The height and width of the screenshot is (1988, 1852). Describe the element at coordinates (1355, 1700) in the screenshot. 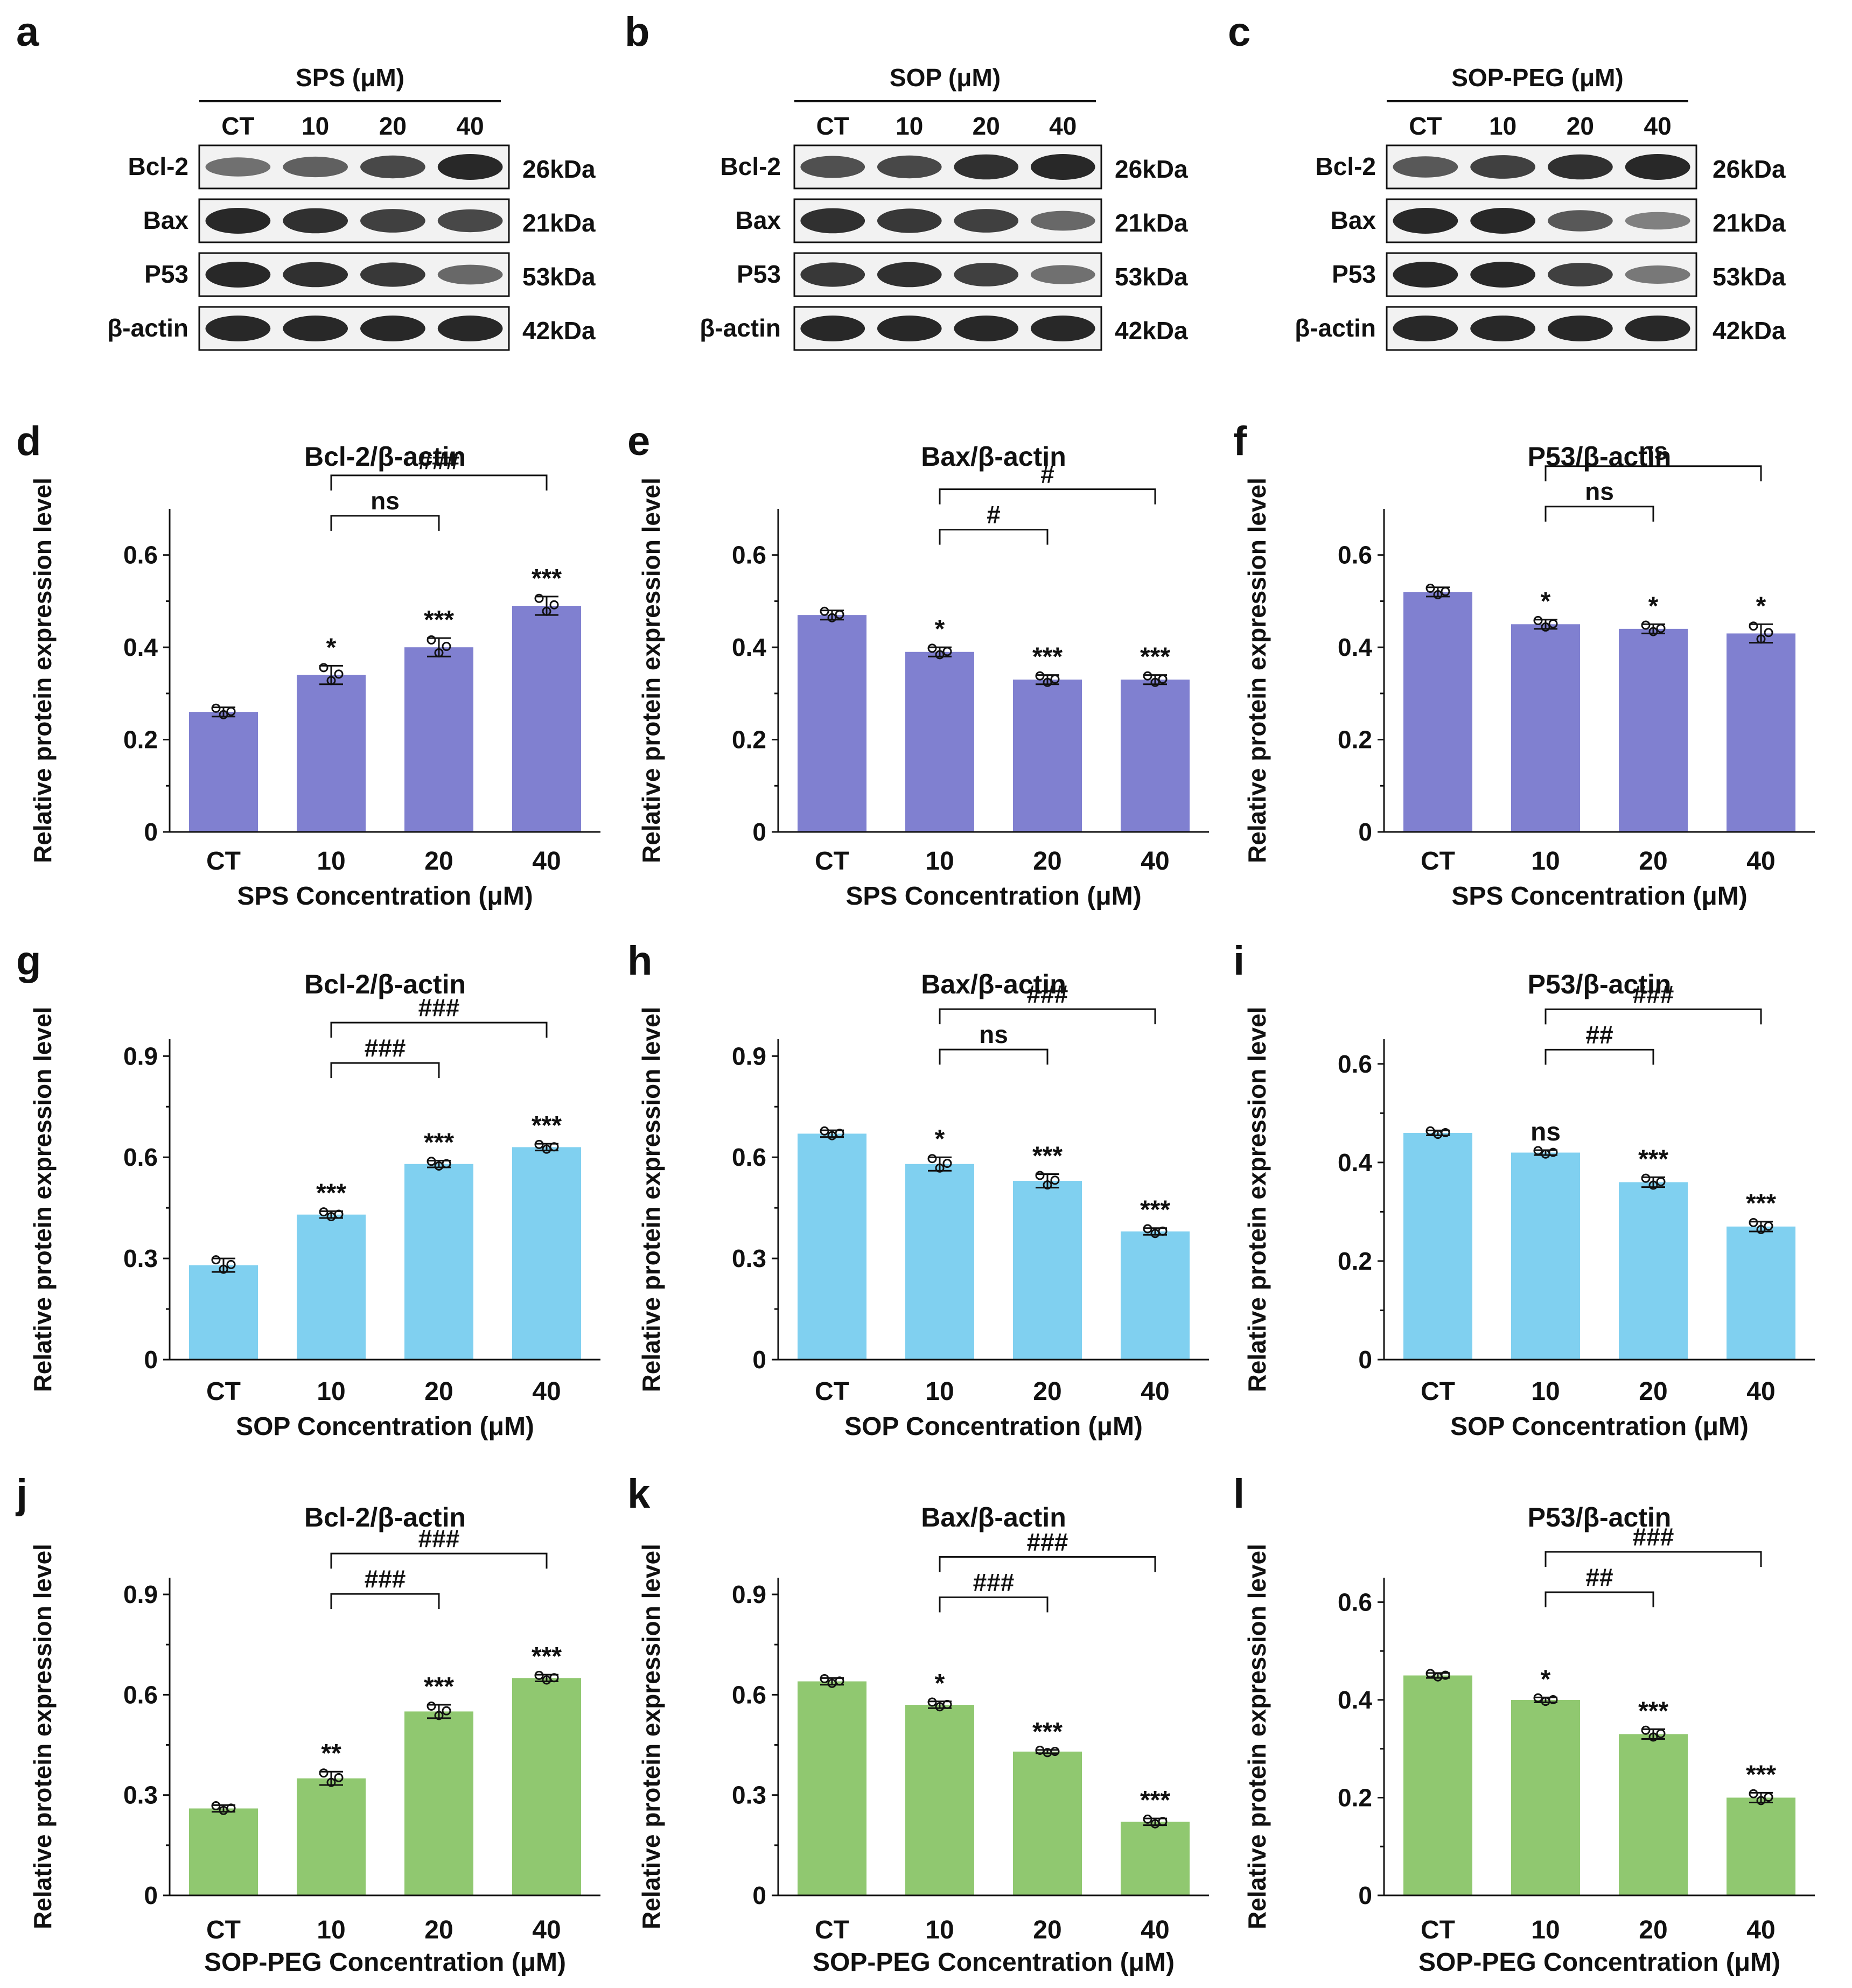

I see `y-tick-label: 0.4` at that location.